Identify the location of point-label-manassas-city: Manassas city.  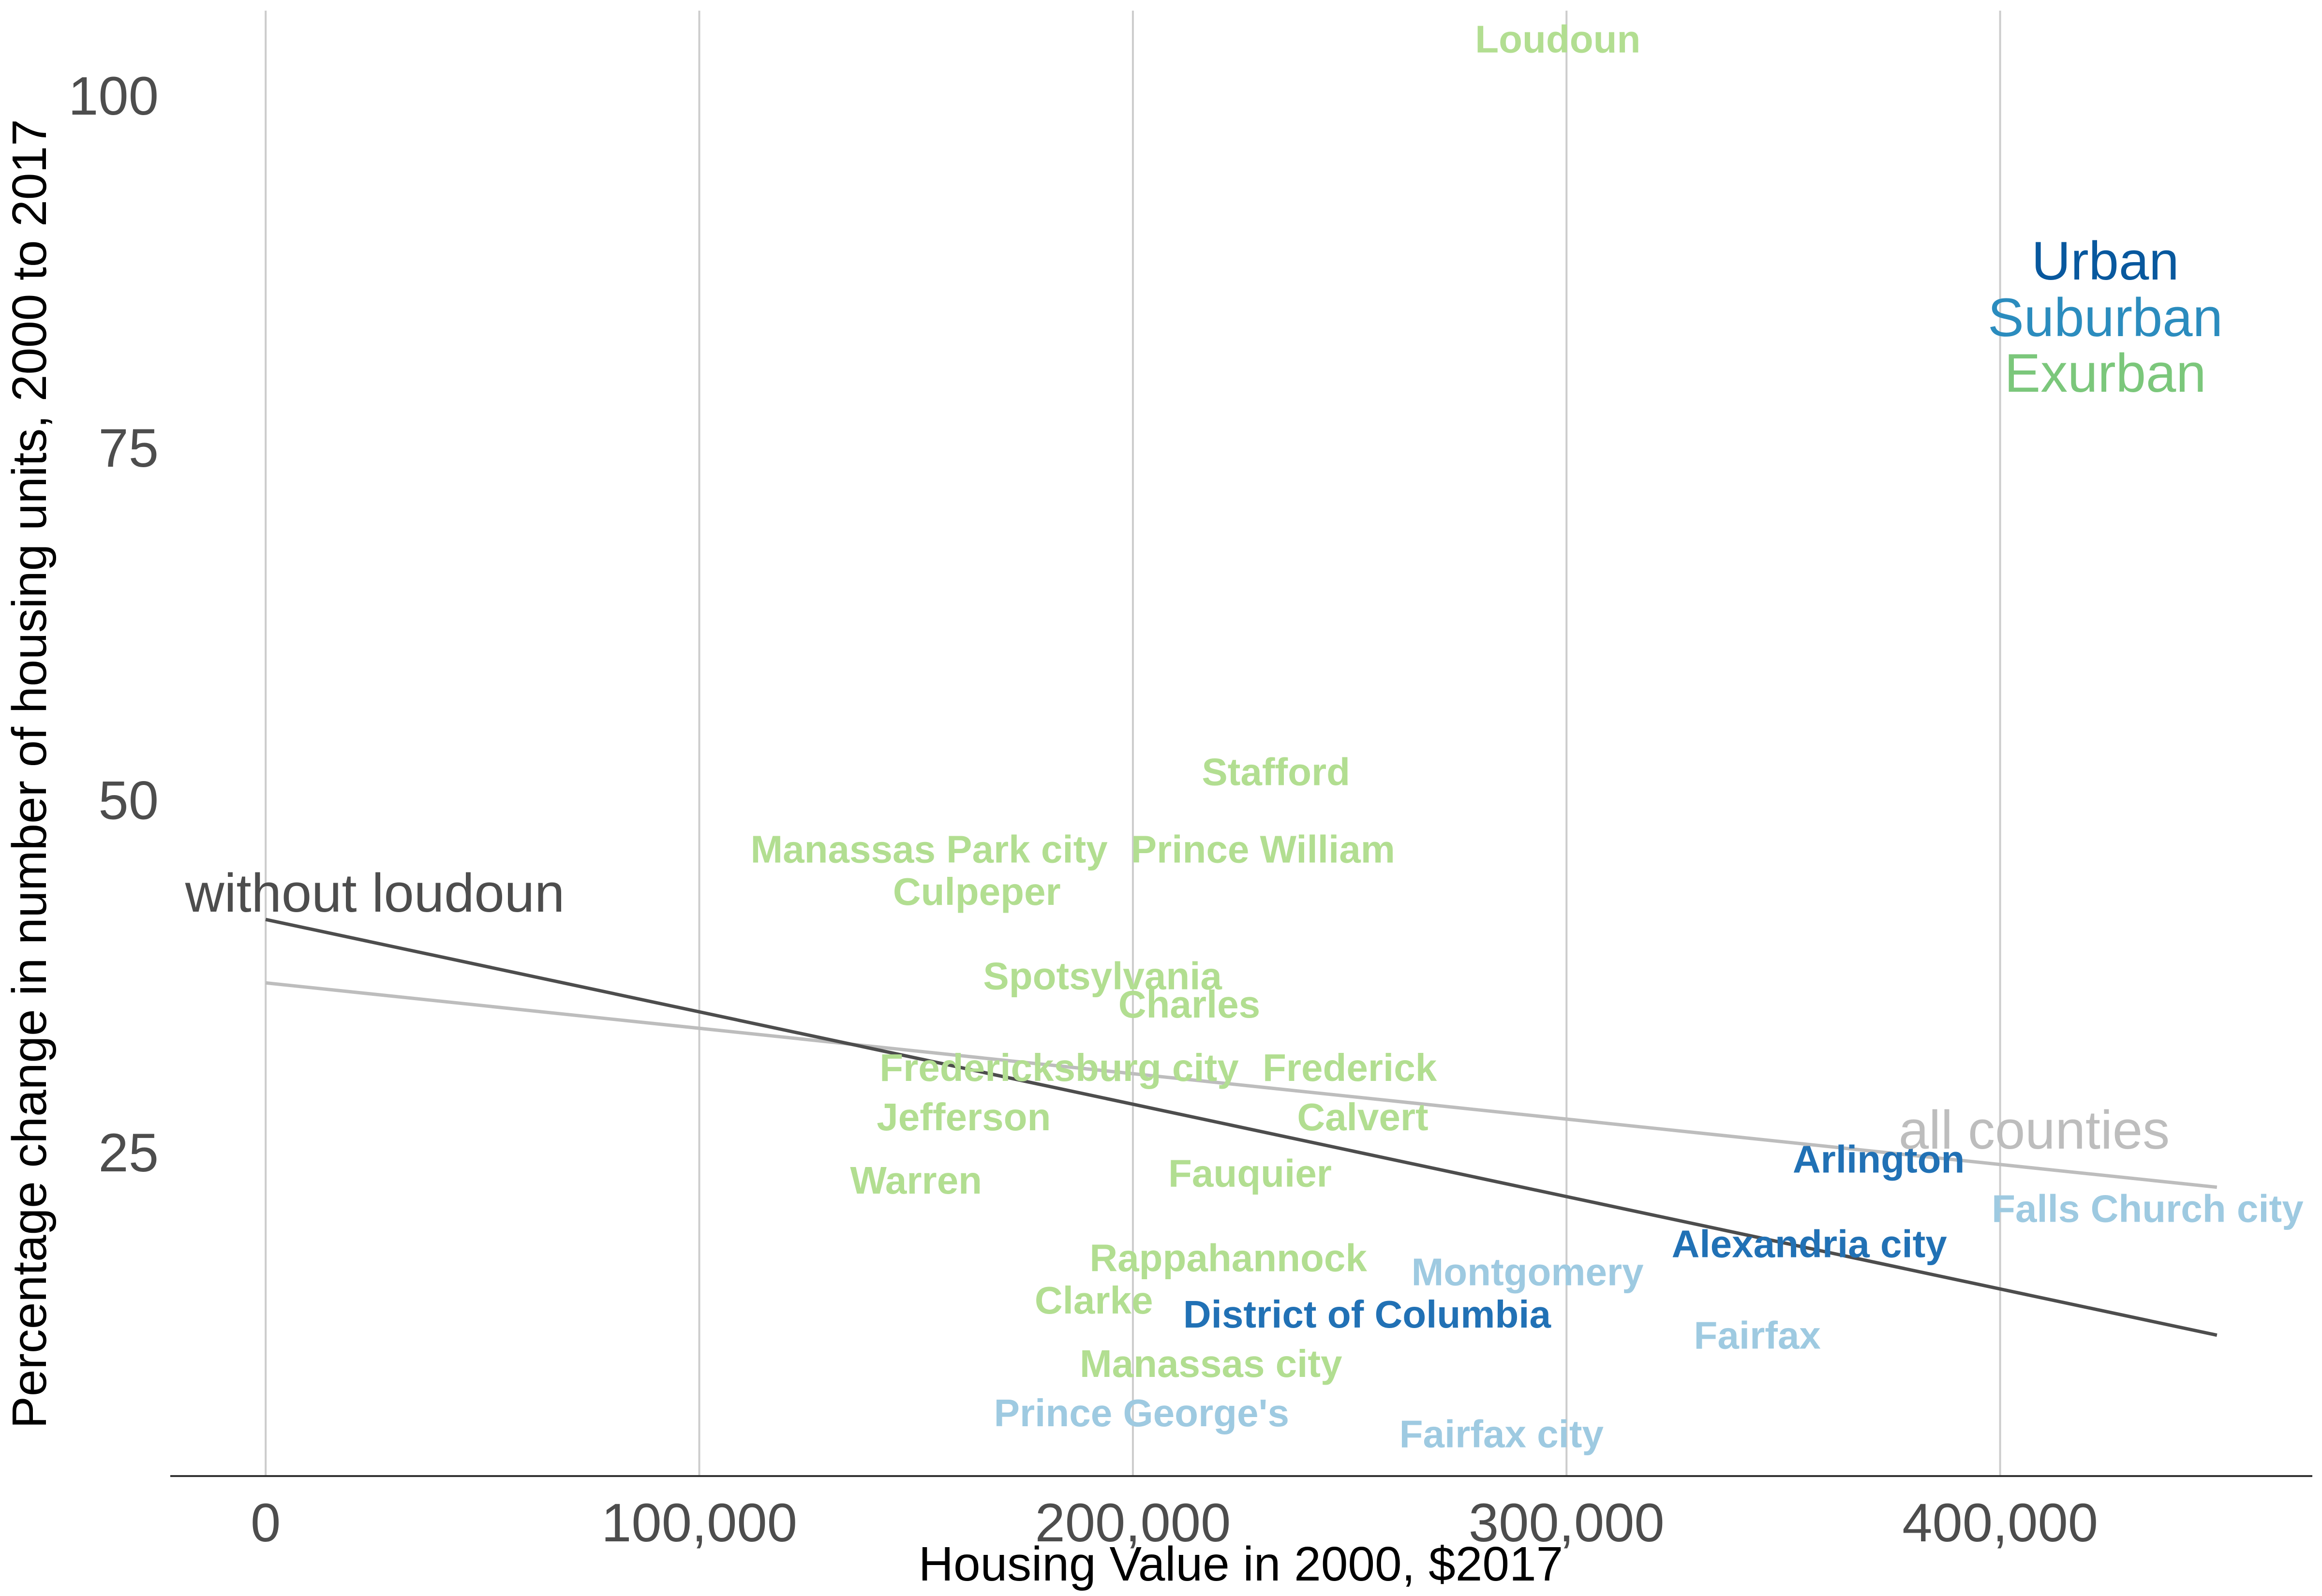
(1211, 1363).